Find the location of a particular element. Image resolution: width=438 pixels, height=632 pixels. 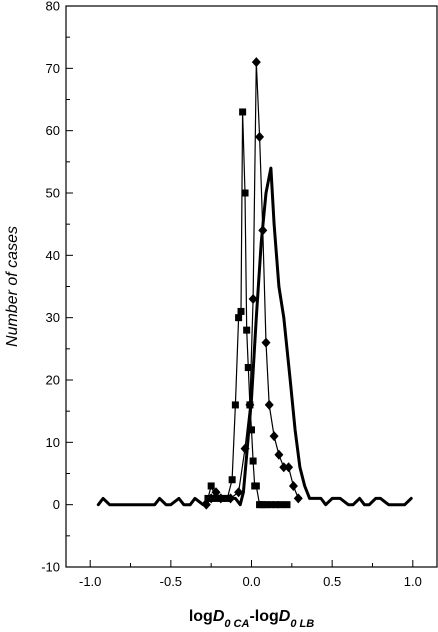

x-tick-label: 0.5 is located at coordinates (332, 581).